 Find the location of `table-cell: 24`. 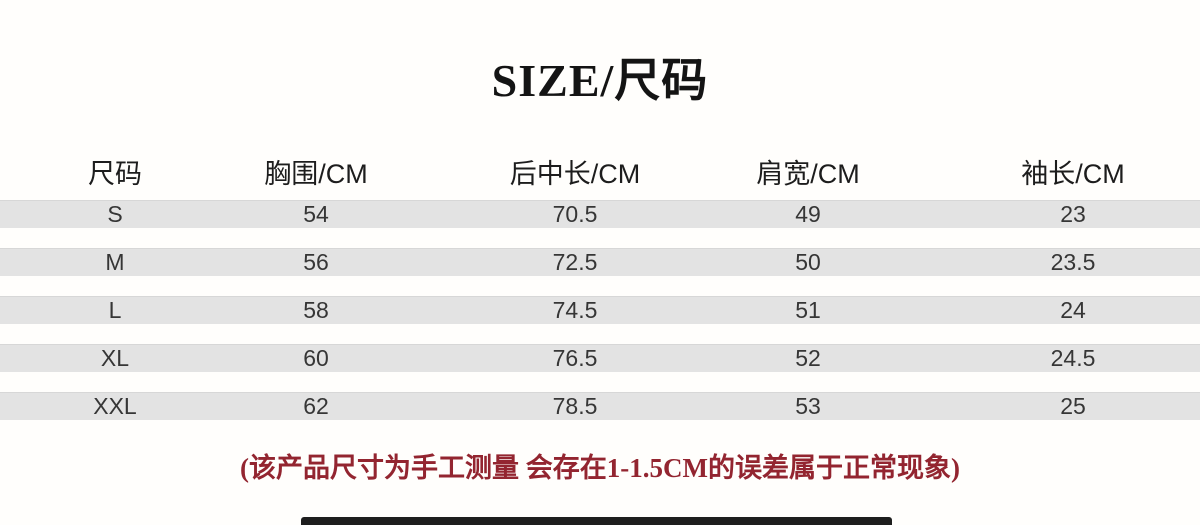

table-cell: 24 is located at coordinates (1073, 310).